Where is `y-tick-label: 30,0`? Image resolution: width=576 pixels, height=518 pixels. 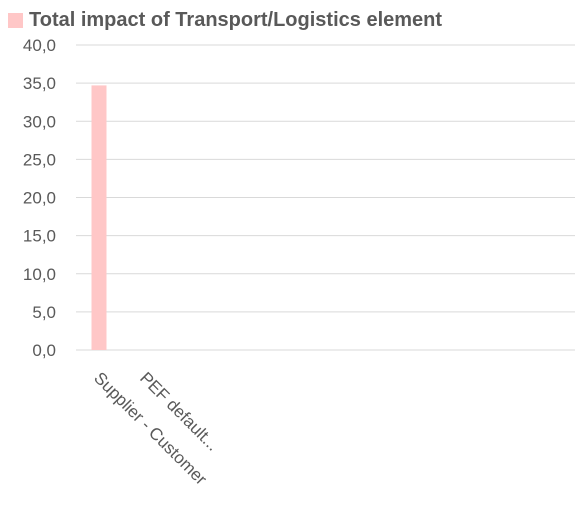
y-tick-label: 30,0 is located at coordinates (39, 121).